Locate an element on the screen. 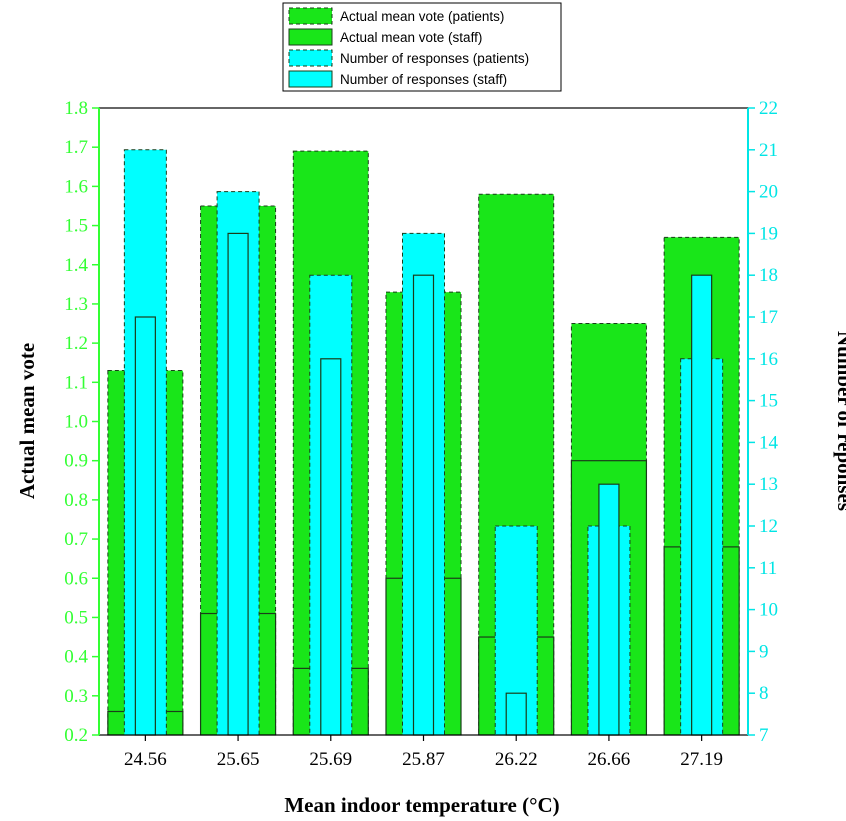  x-tick-label: 24.56 is located at coordinates (145, 759).